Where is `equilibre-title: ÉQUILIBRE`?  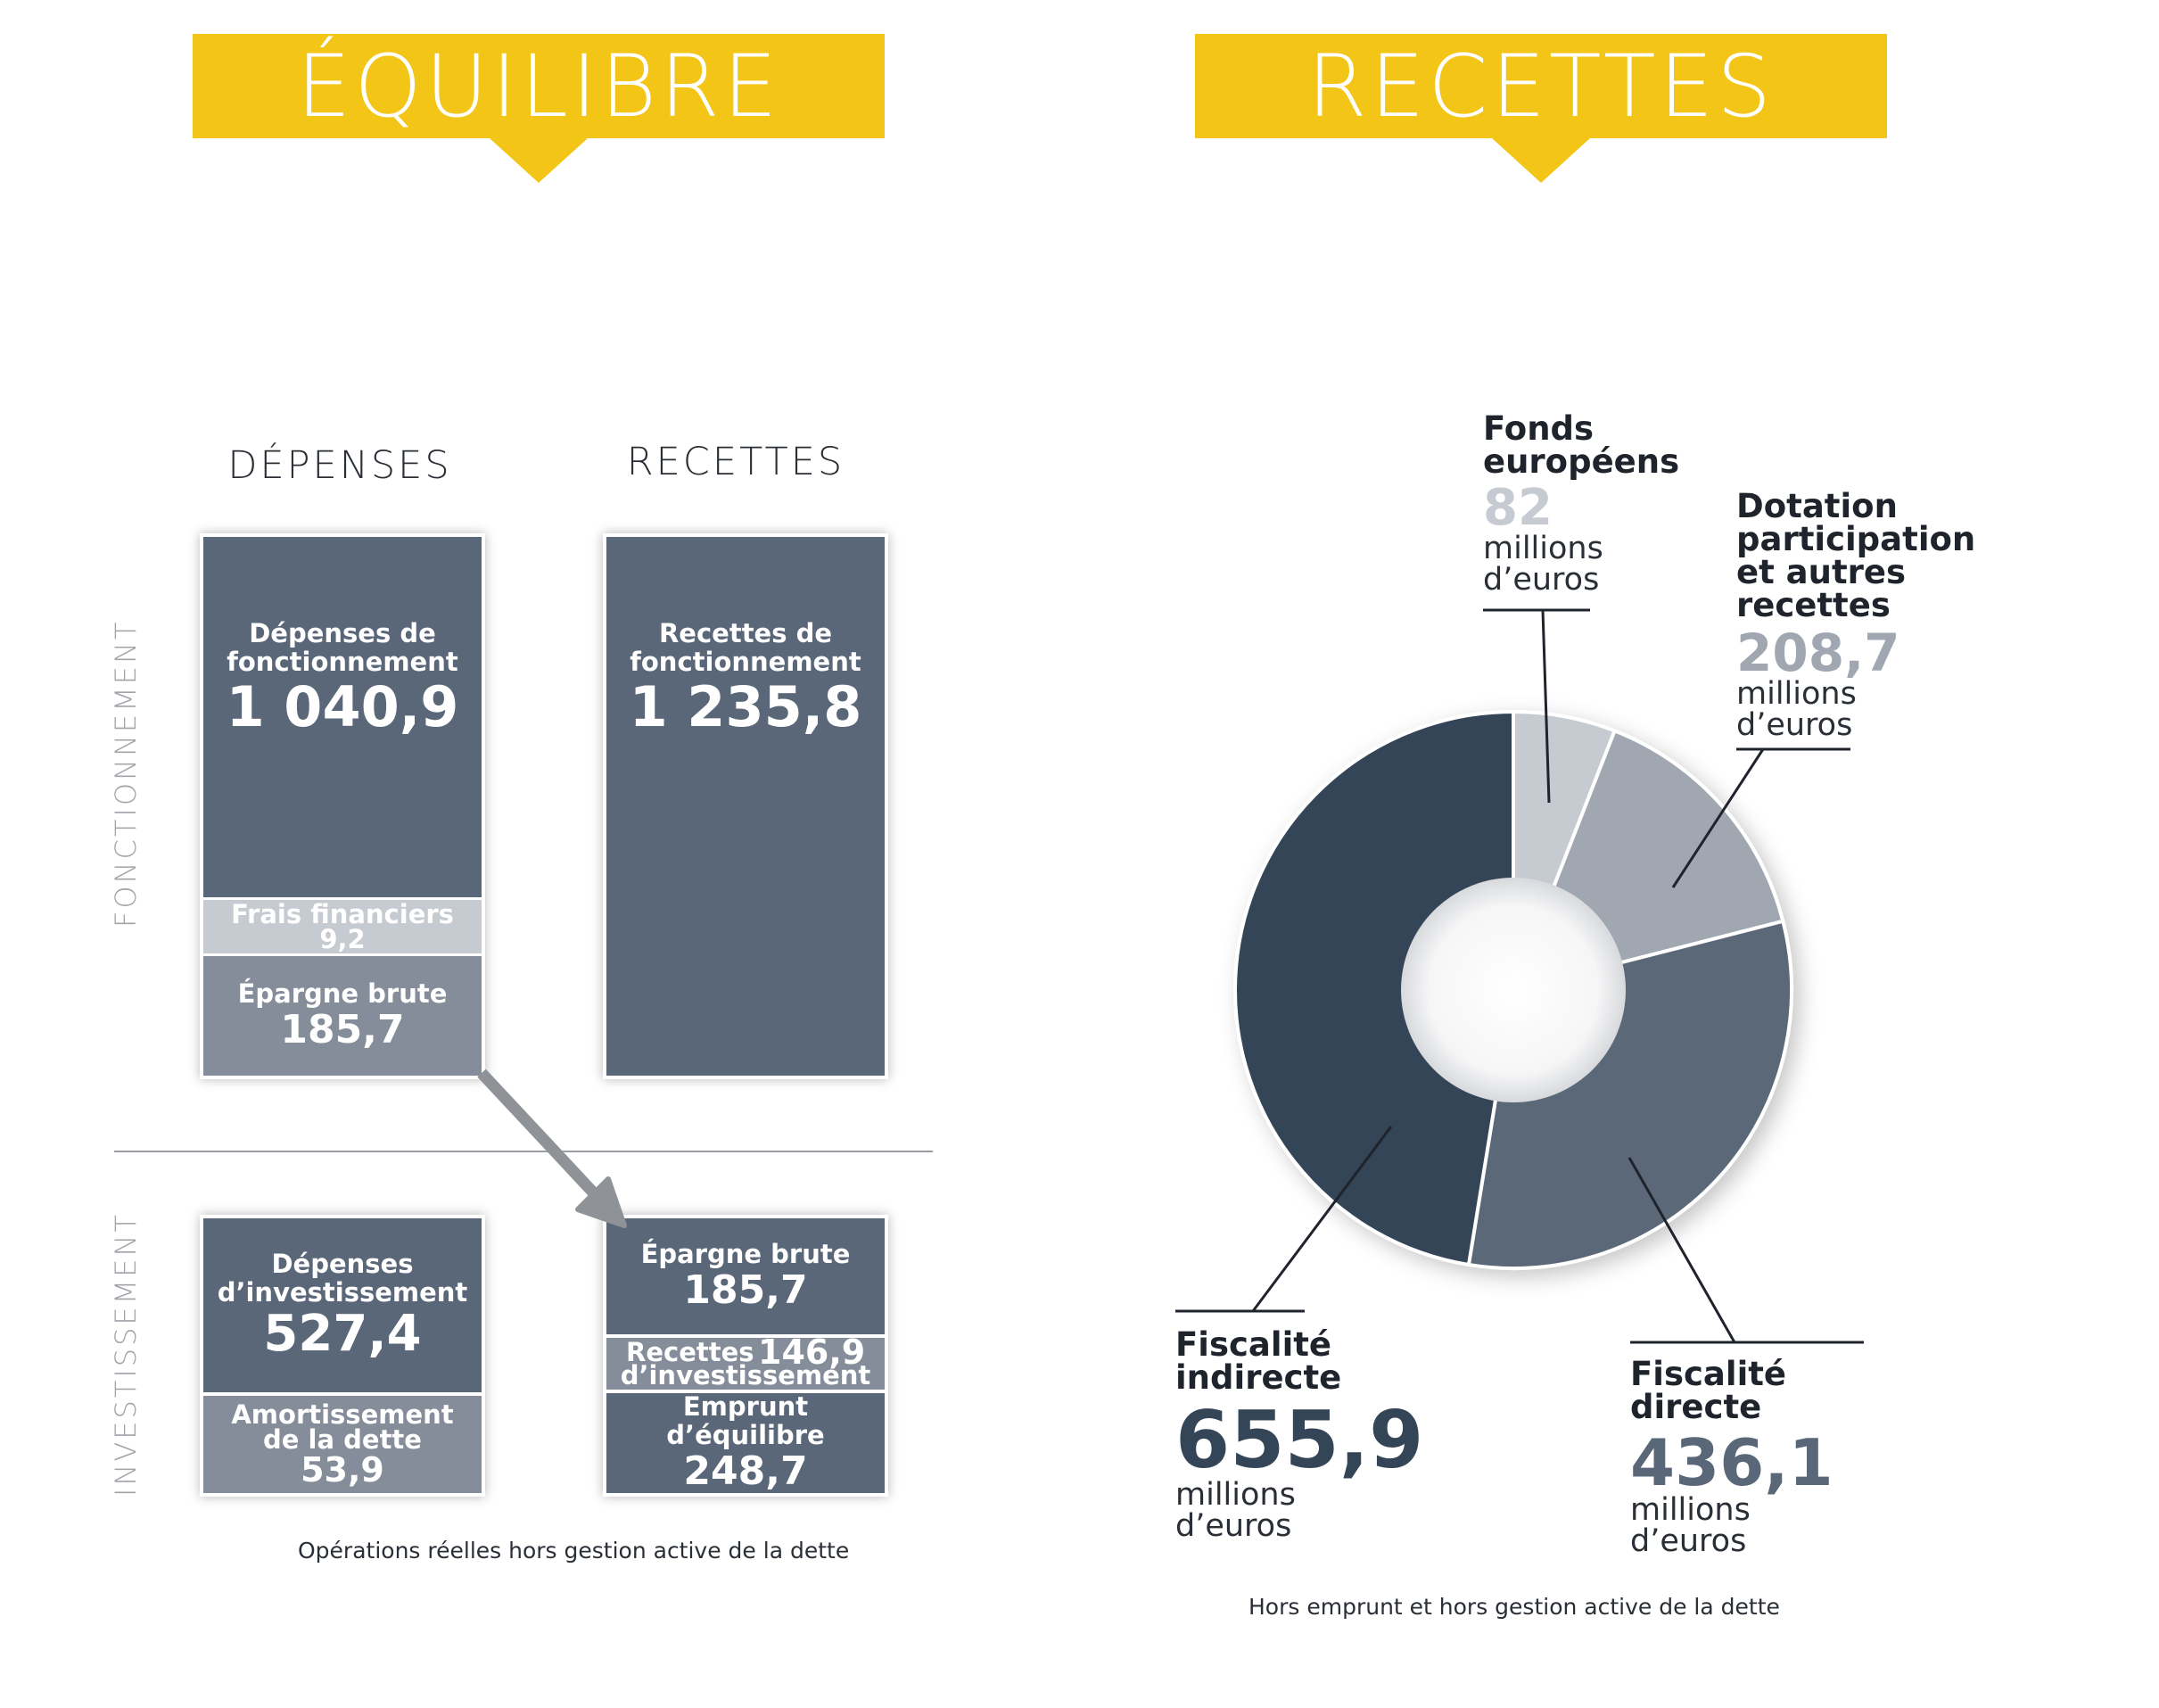
equilibre-title: ÉQUILIBRE is located at coordinates (538, 86).